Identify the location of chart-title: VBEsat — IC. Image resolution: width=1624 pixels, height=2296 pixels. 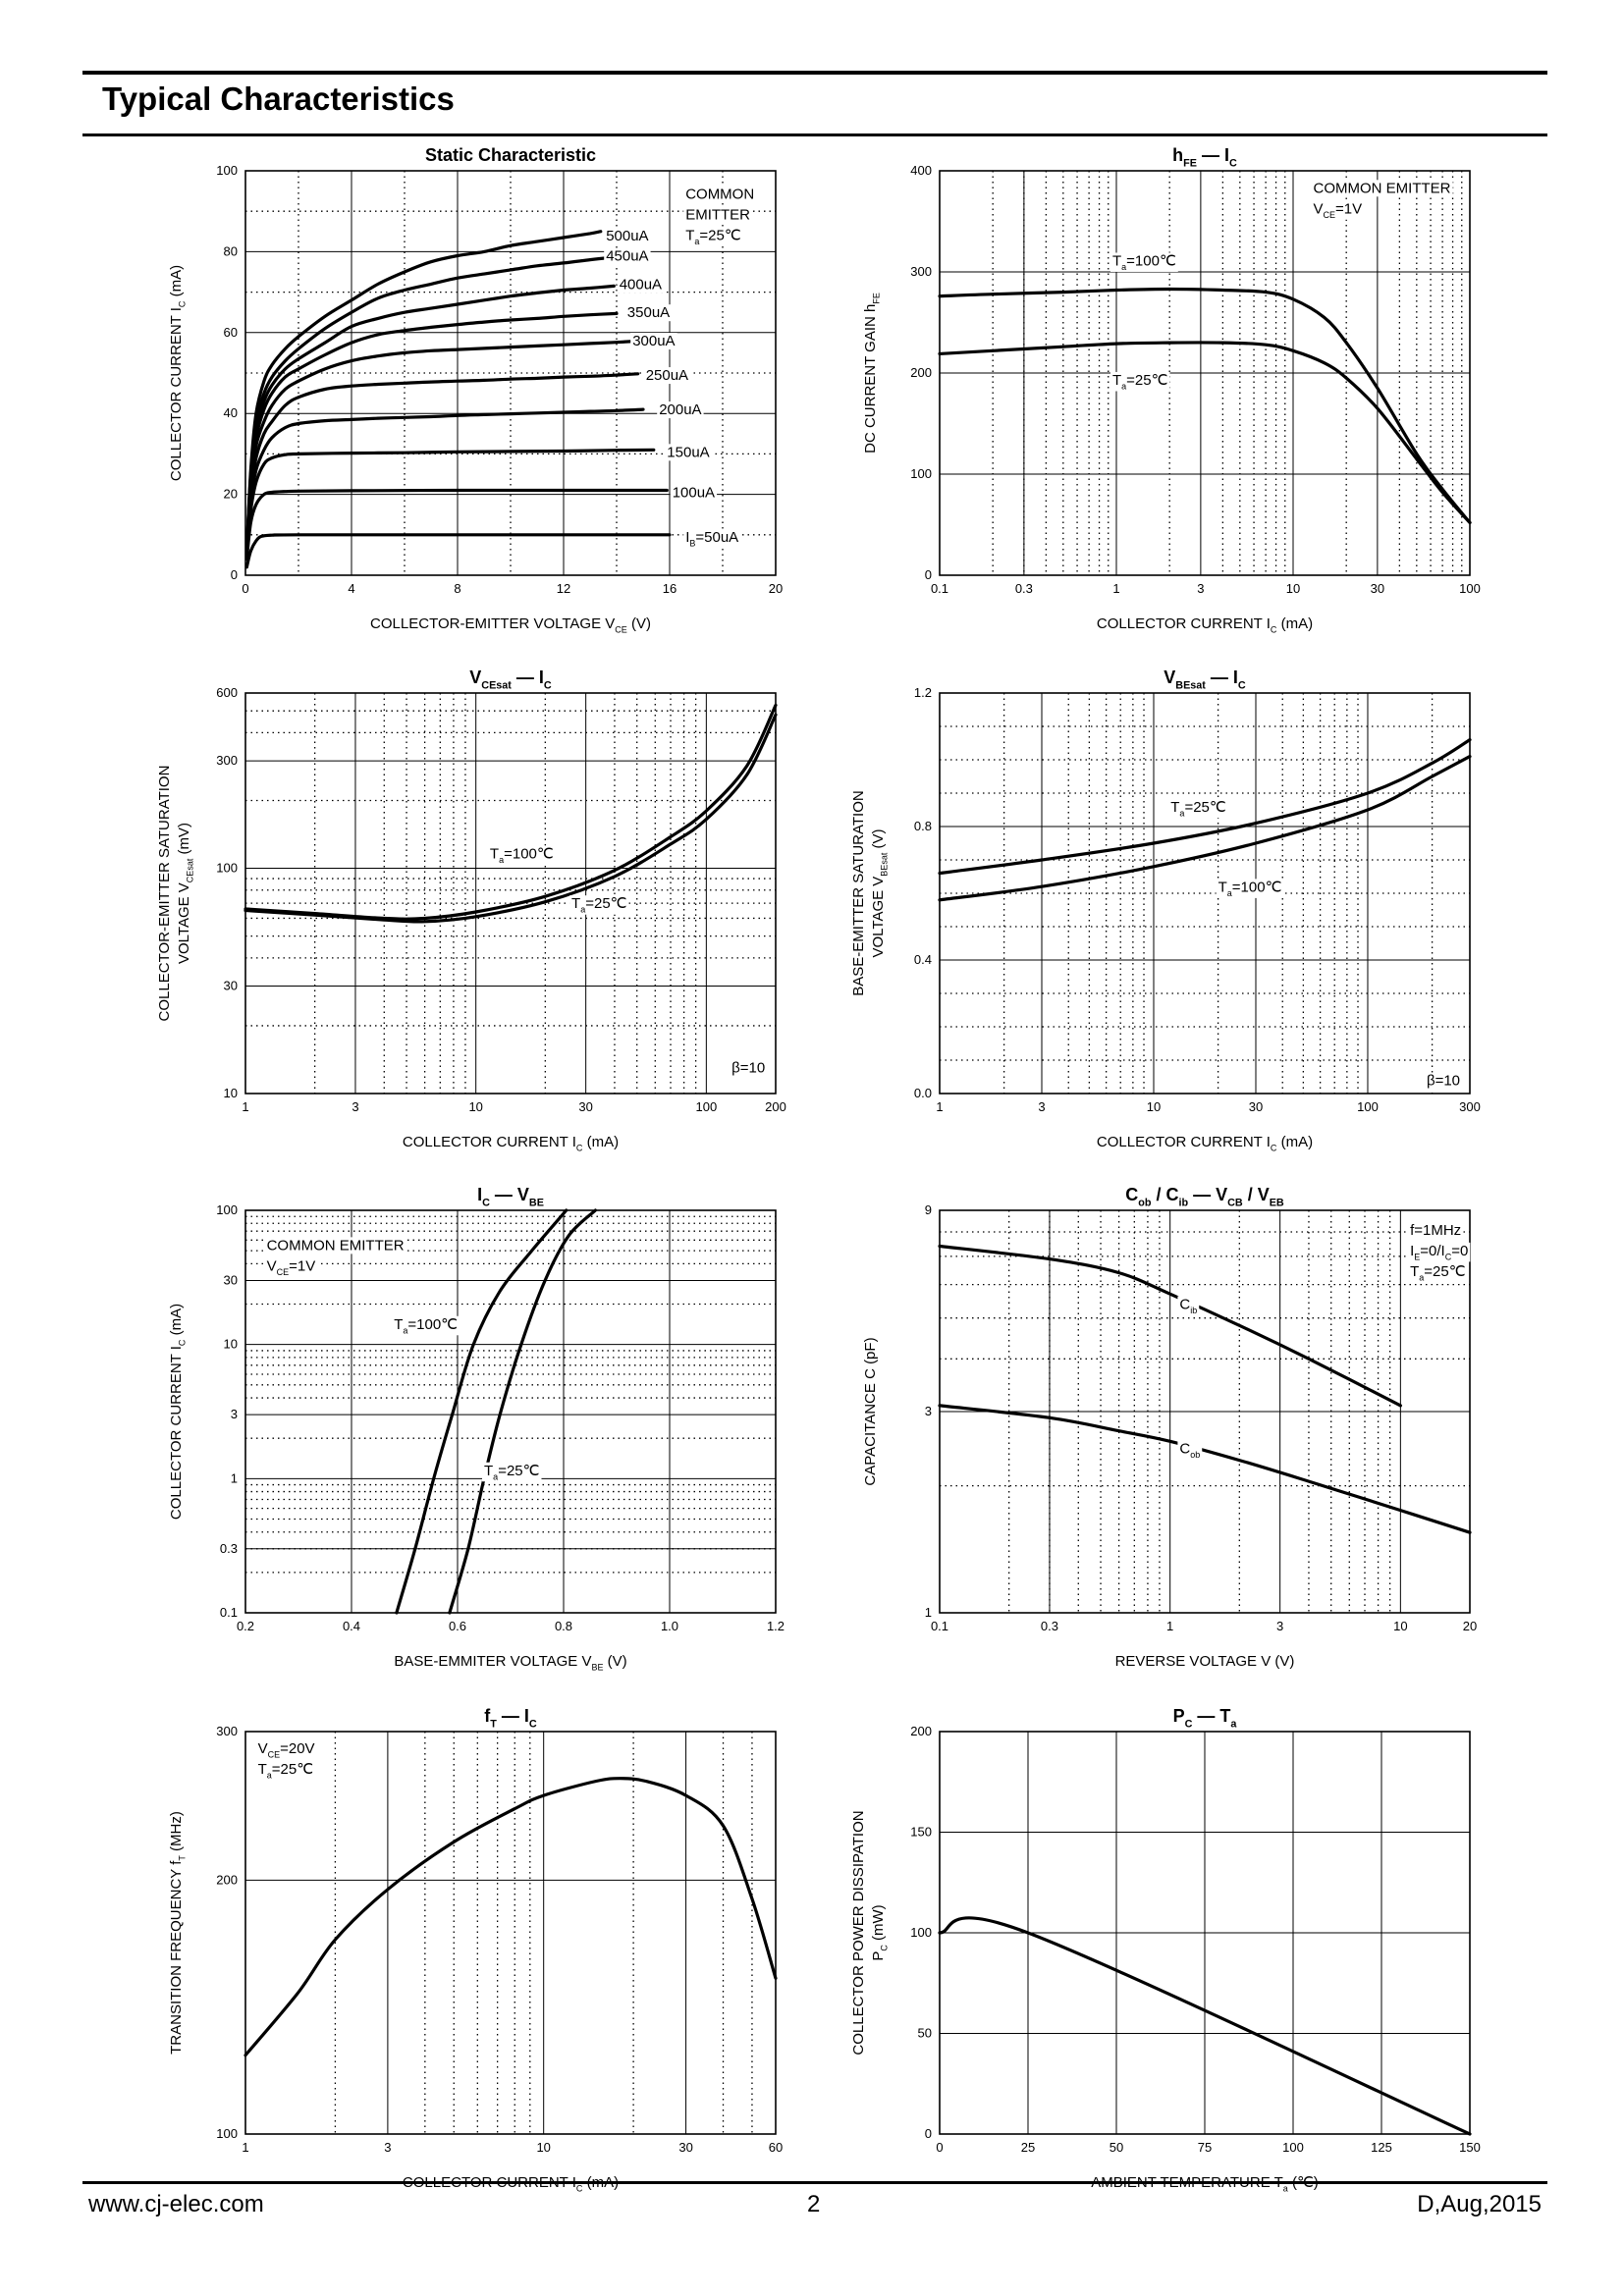
(1205, 679).